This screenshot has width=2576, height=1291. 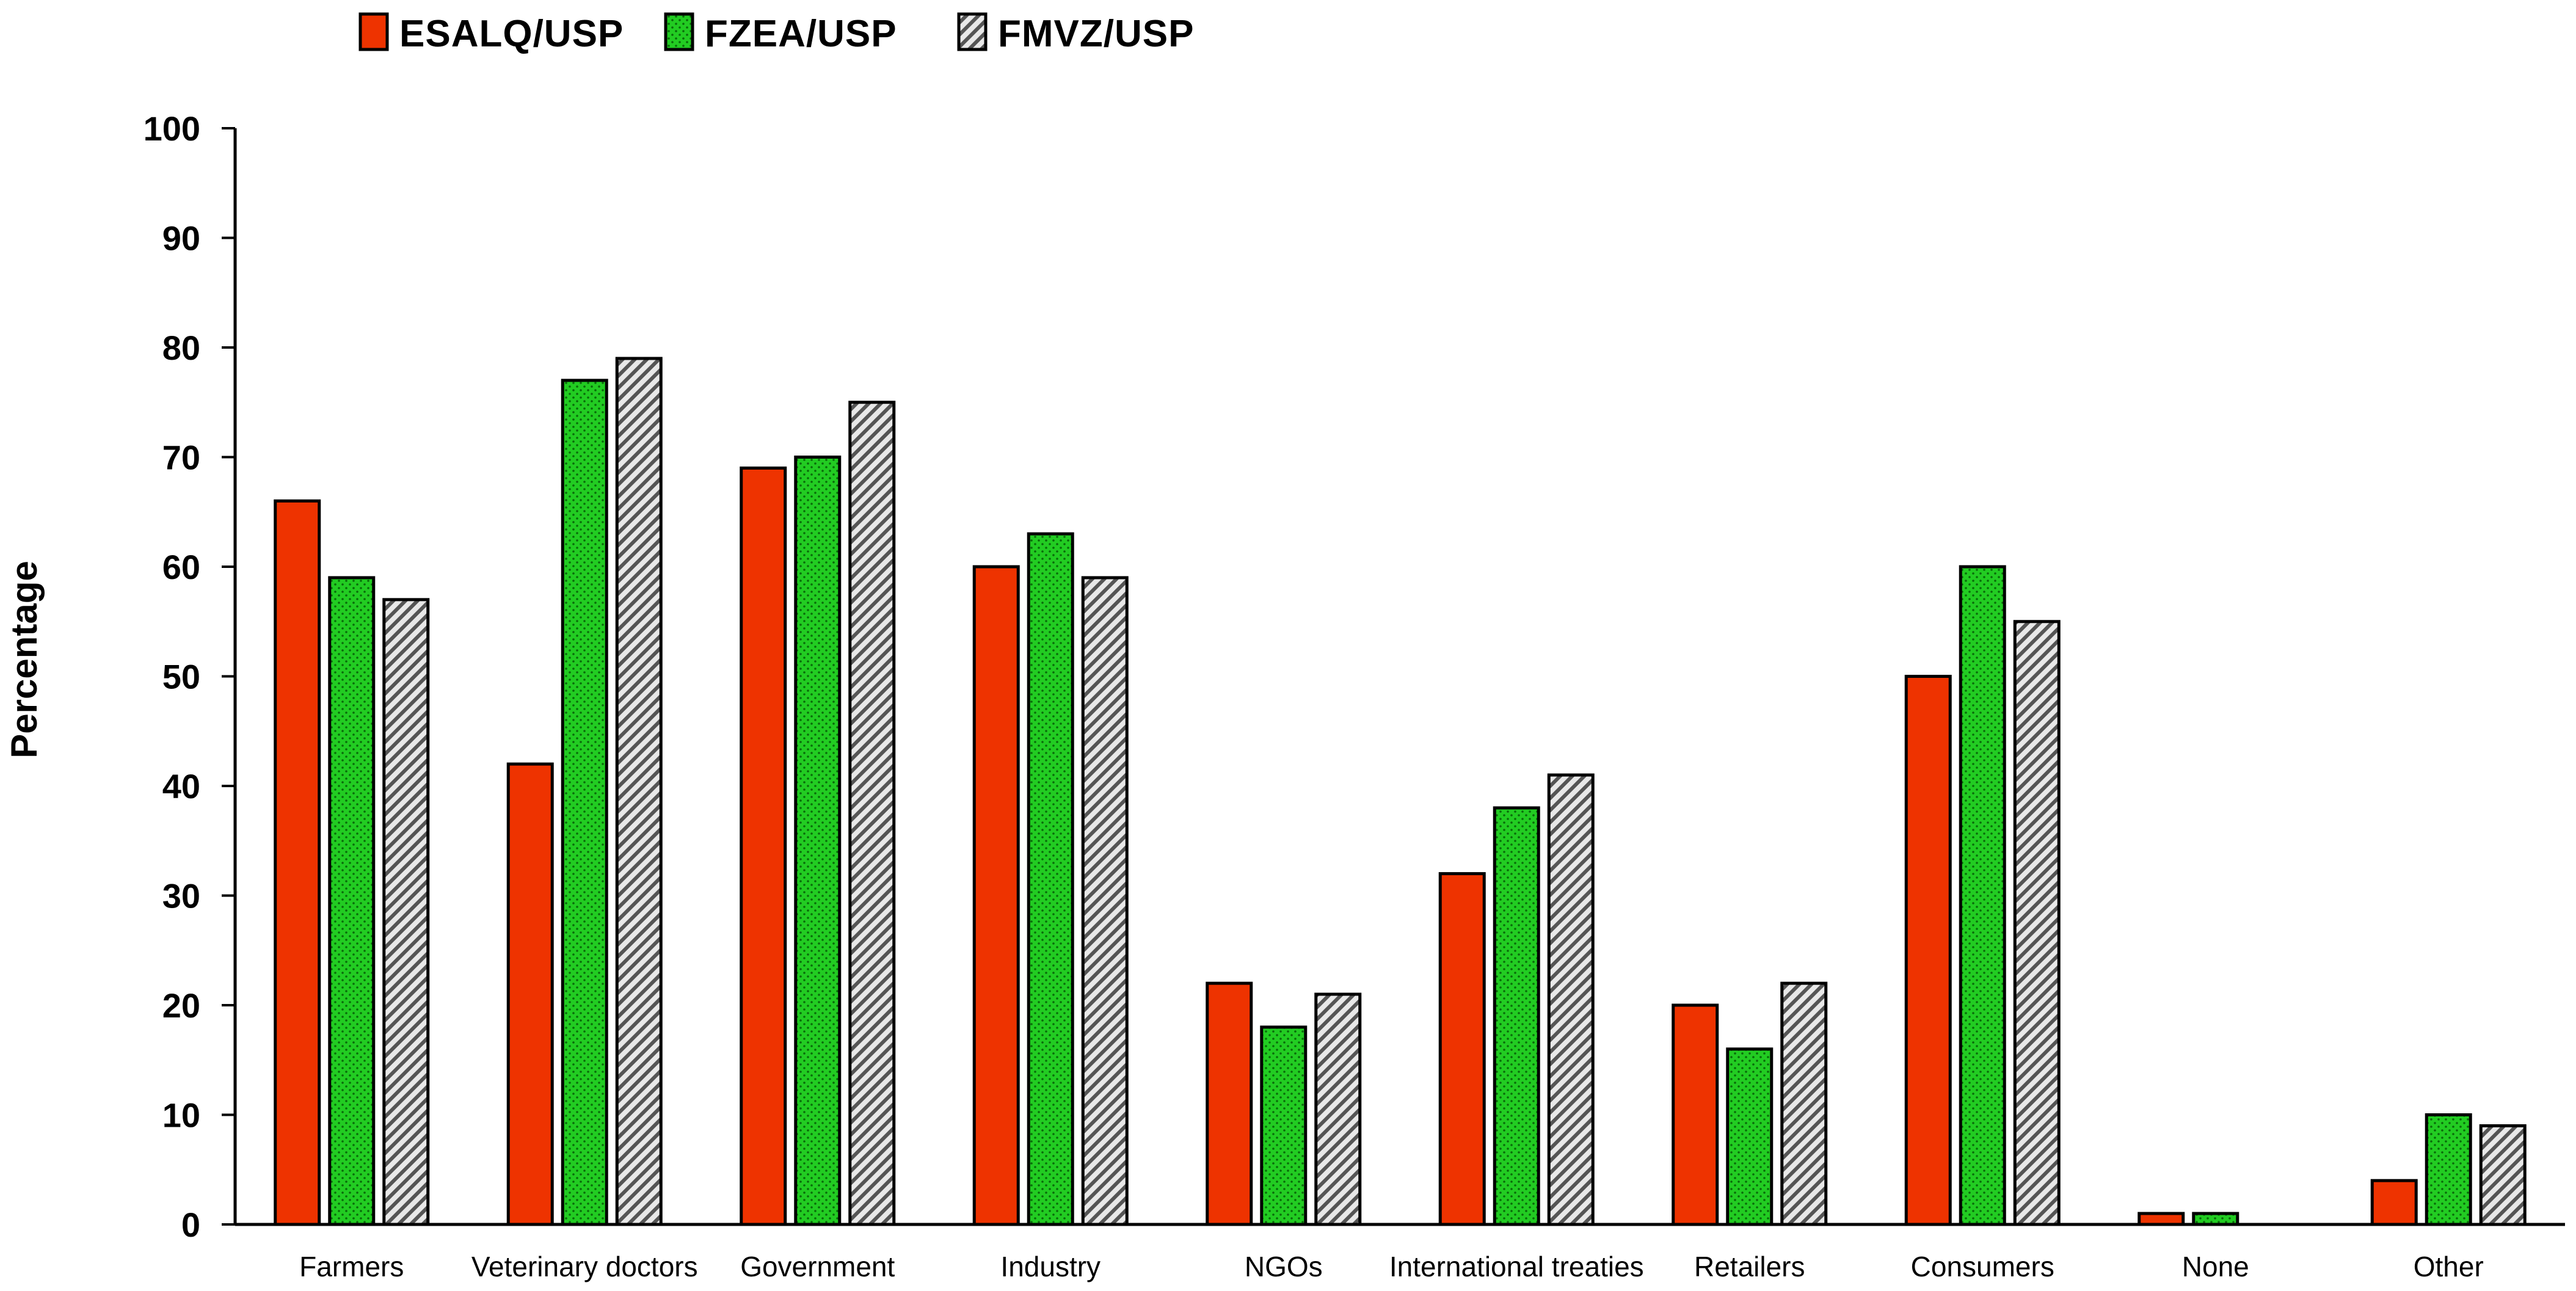 What do you see at coordinates (172, 128) in the screenshot?
I see `y-tick-label: 100` at bounding box center [172, 128].